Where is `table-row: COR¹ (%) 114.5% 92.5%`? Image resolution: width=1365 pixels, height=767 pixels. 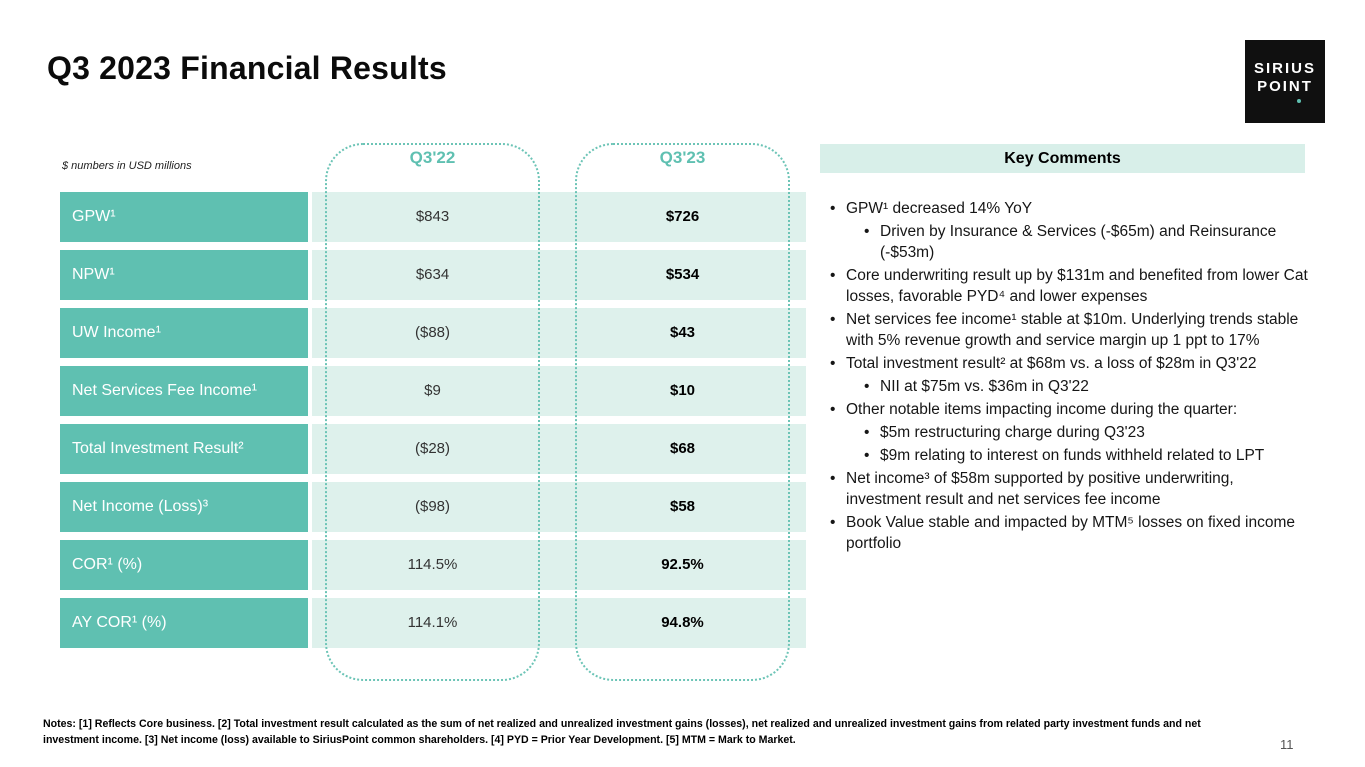 table-row: COR¹ (%) 114.5% 92.5% is located at coordinates (433, 565).